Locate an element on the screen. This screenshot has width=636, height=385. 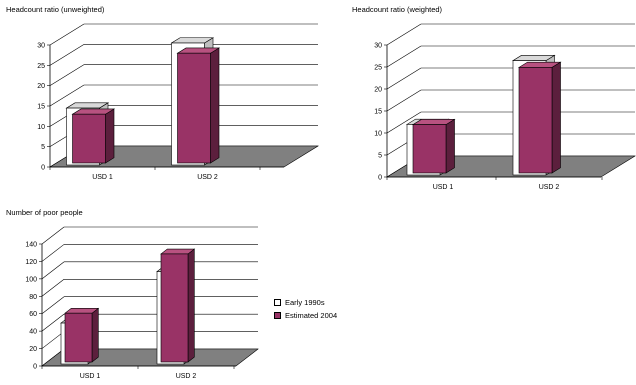
legend-item-early-1990s: Early 1990s is located at coordinates (329, 302).